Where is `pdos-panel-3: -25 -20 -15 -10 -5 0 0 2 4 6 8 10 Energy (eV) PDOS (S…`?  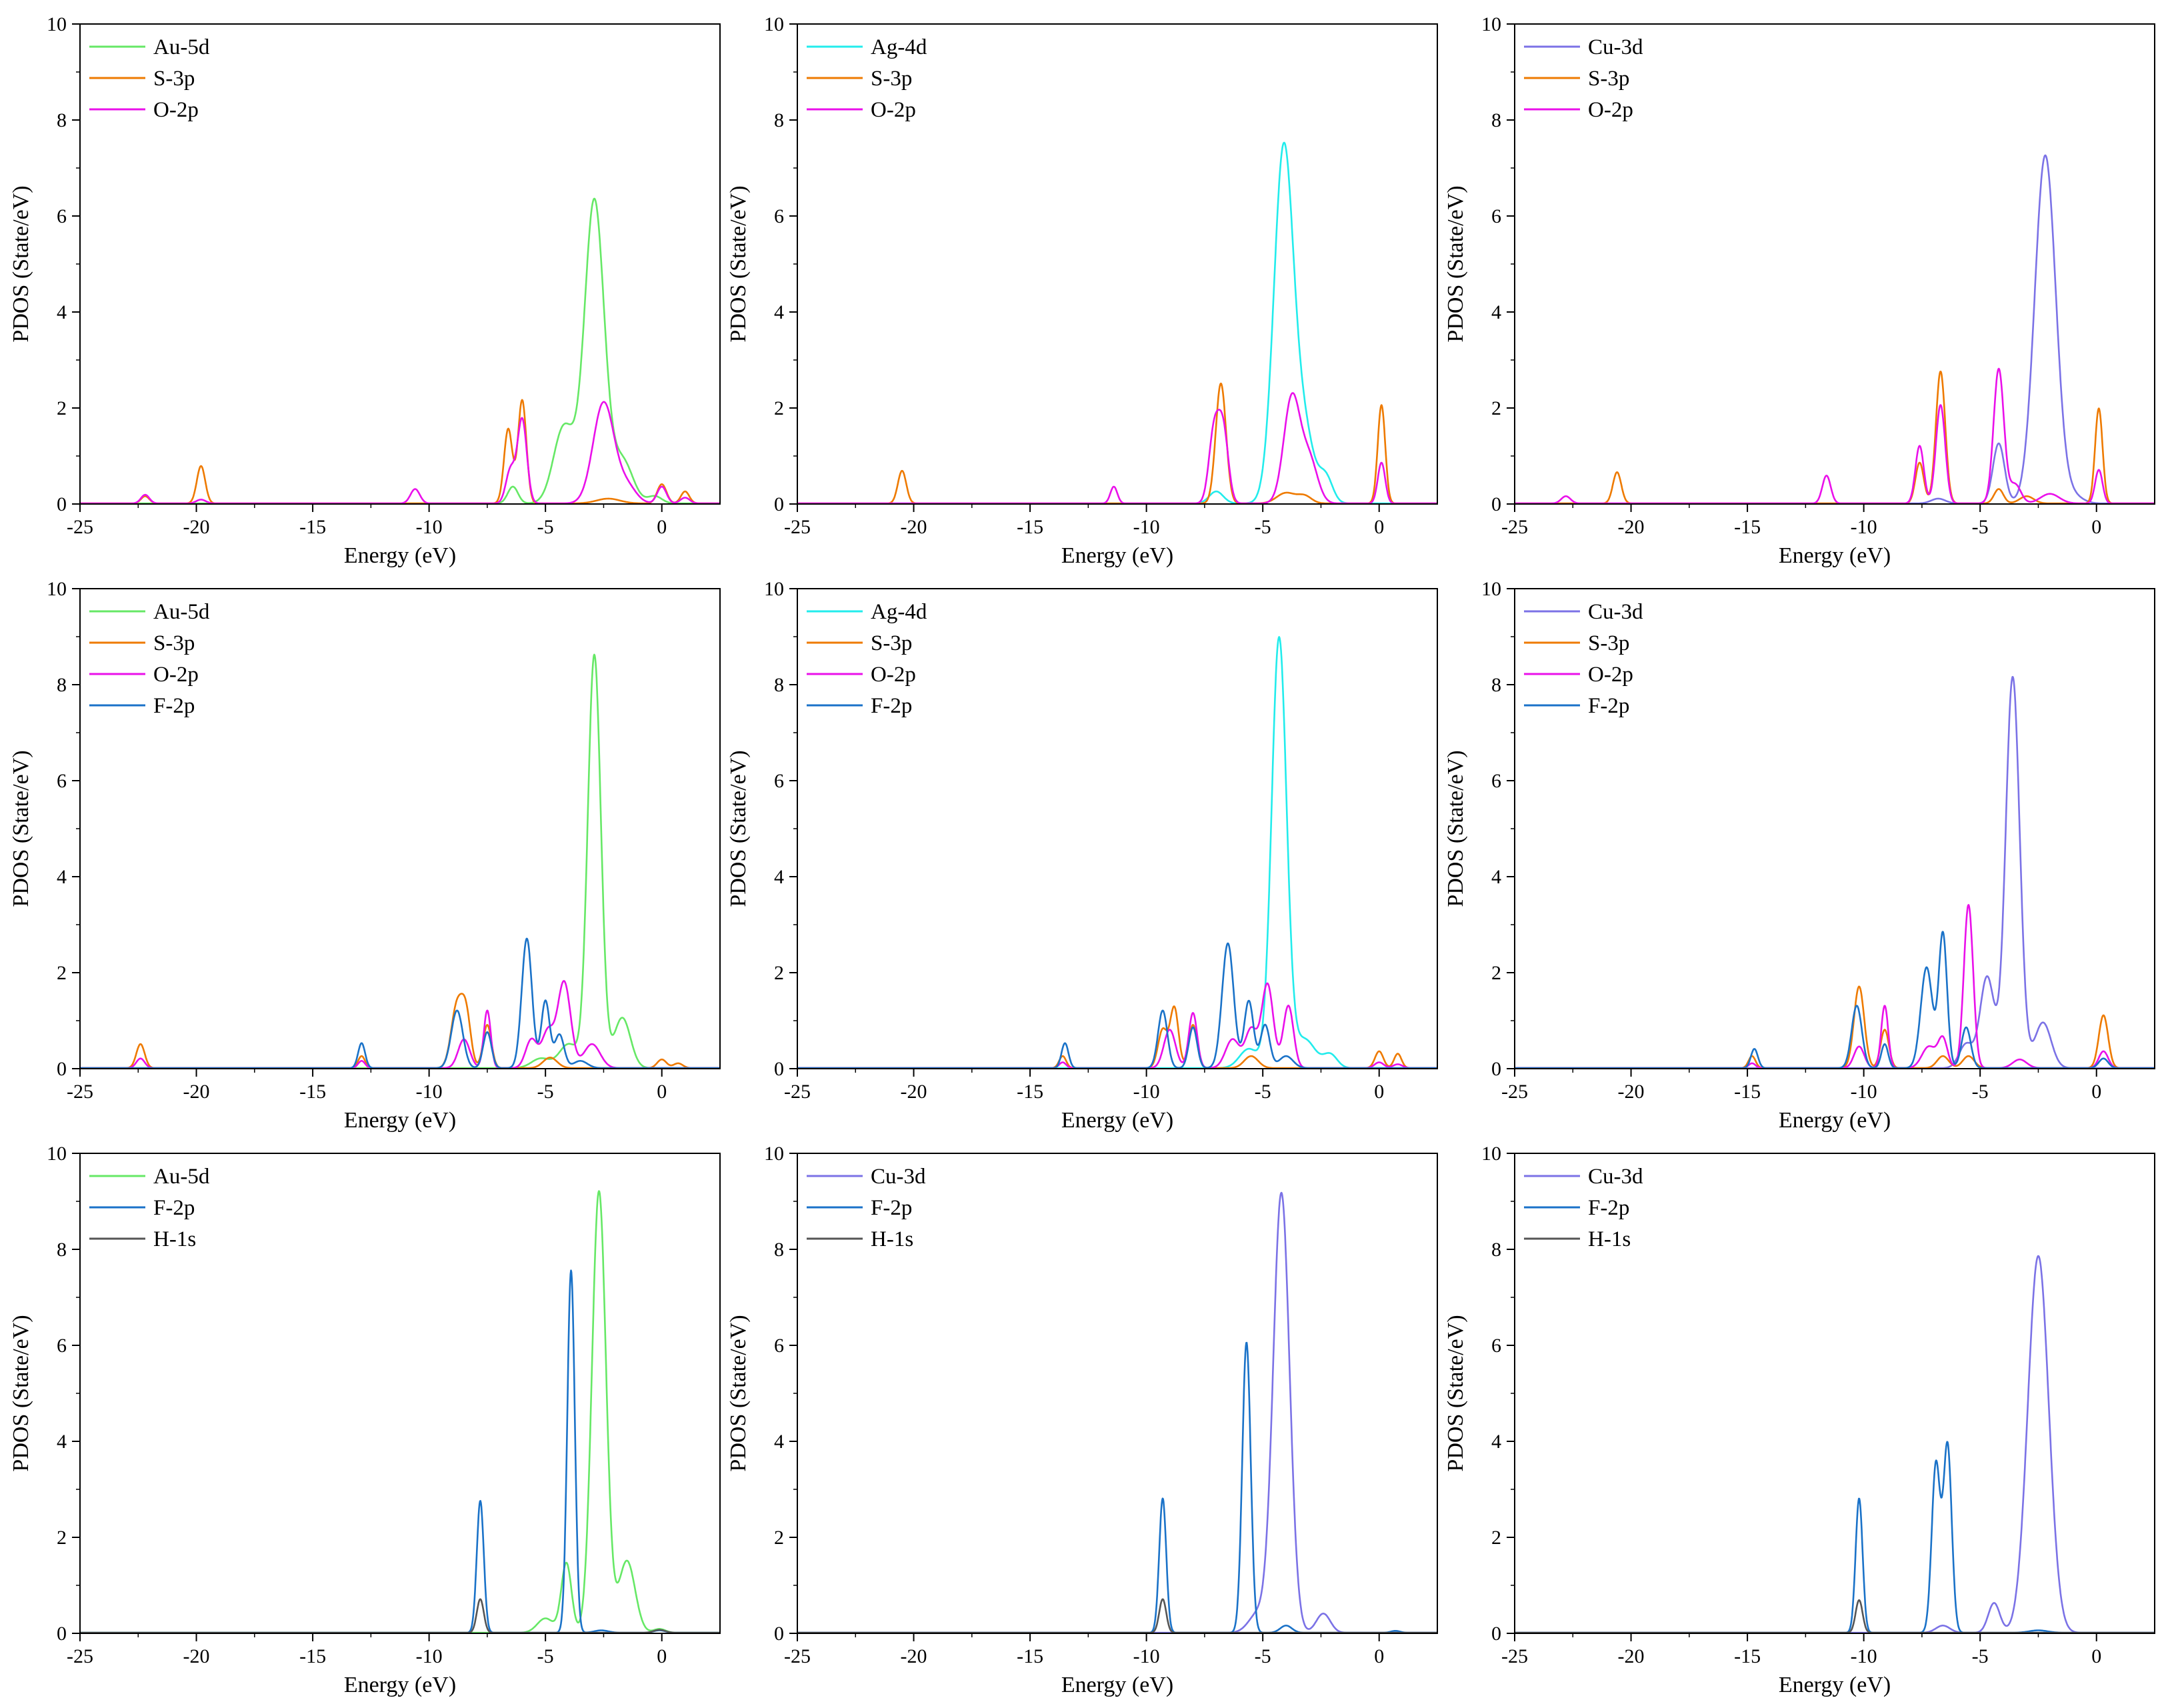 pdos-panel-3: -25 -20 -15 -10 -5 0 0 2 4 6 8 10 Energy (eV) PDOS (S… is located at coordinates (1799, 290).